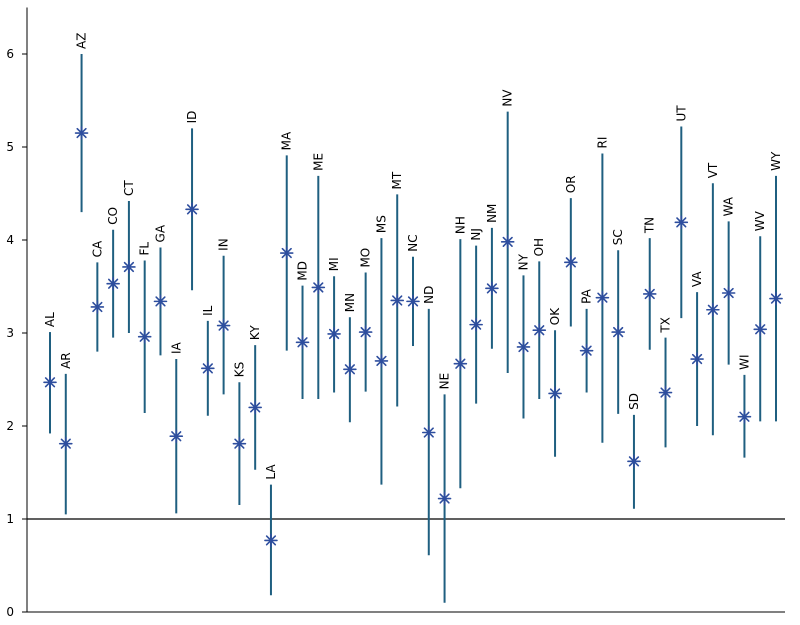 This screenshot has width=800, height=625. Describe the element at coordinates (713, 309) in the screenshot. I see `point-vt` at that location.